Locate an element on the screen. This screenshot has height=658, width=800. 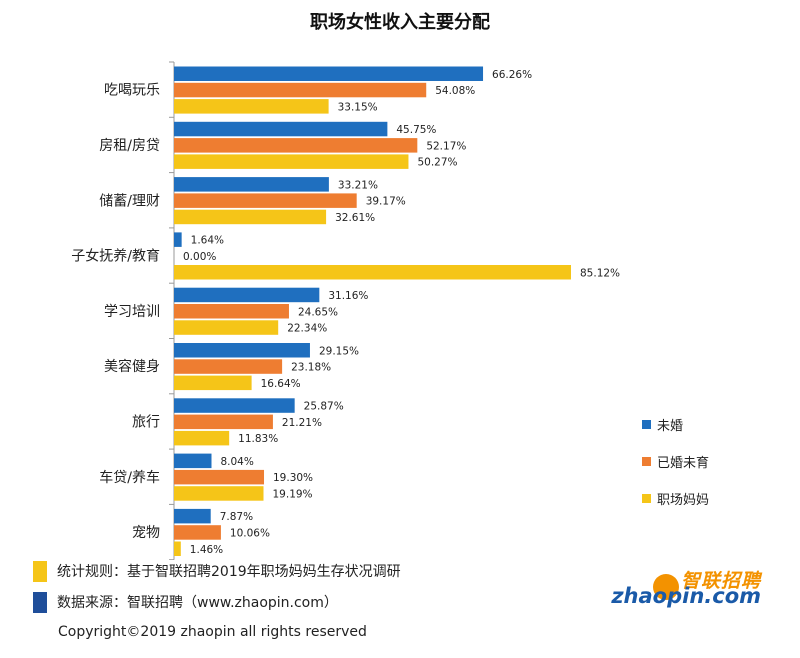
legend-swatch-mom is located at coordinates (646, 498).